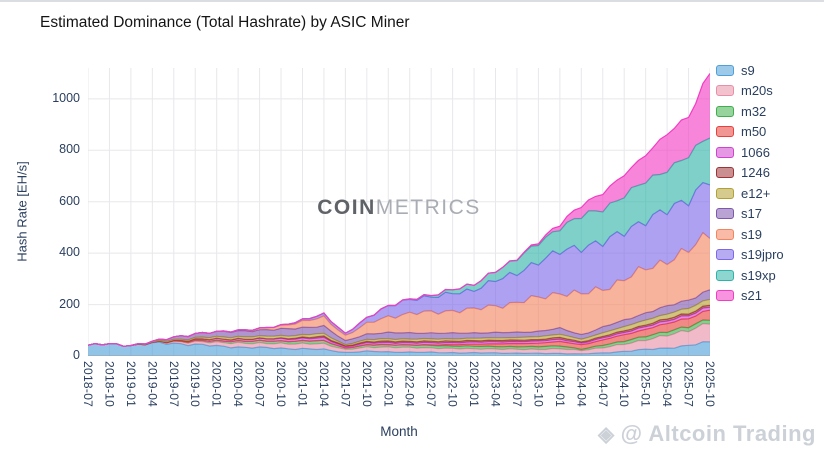 This screenshot has height=451, width=824. What do you see at coordinates (88, 384) in the screenshot?
I see `x-tick-label: 2018-07` at bounding box center [88, 384].